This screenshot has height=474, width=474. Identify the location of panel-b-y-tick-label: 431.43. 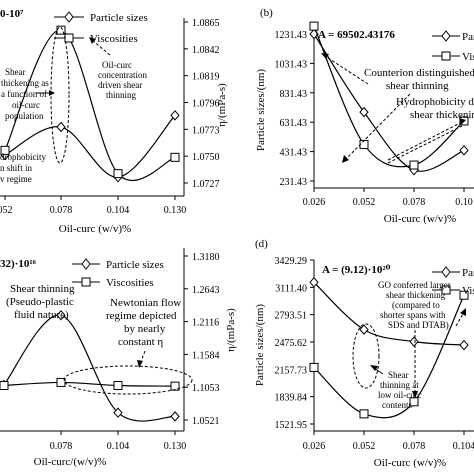
(294, 153).